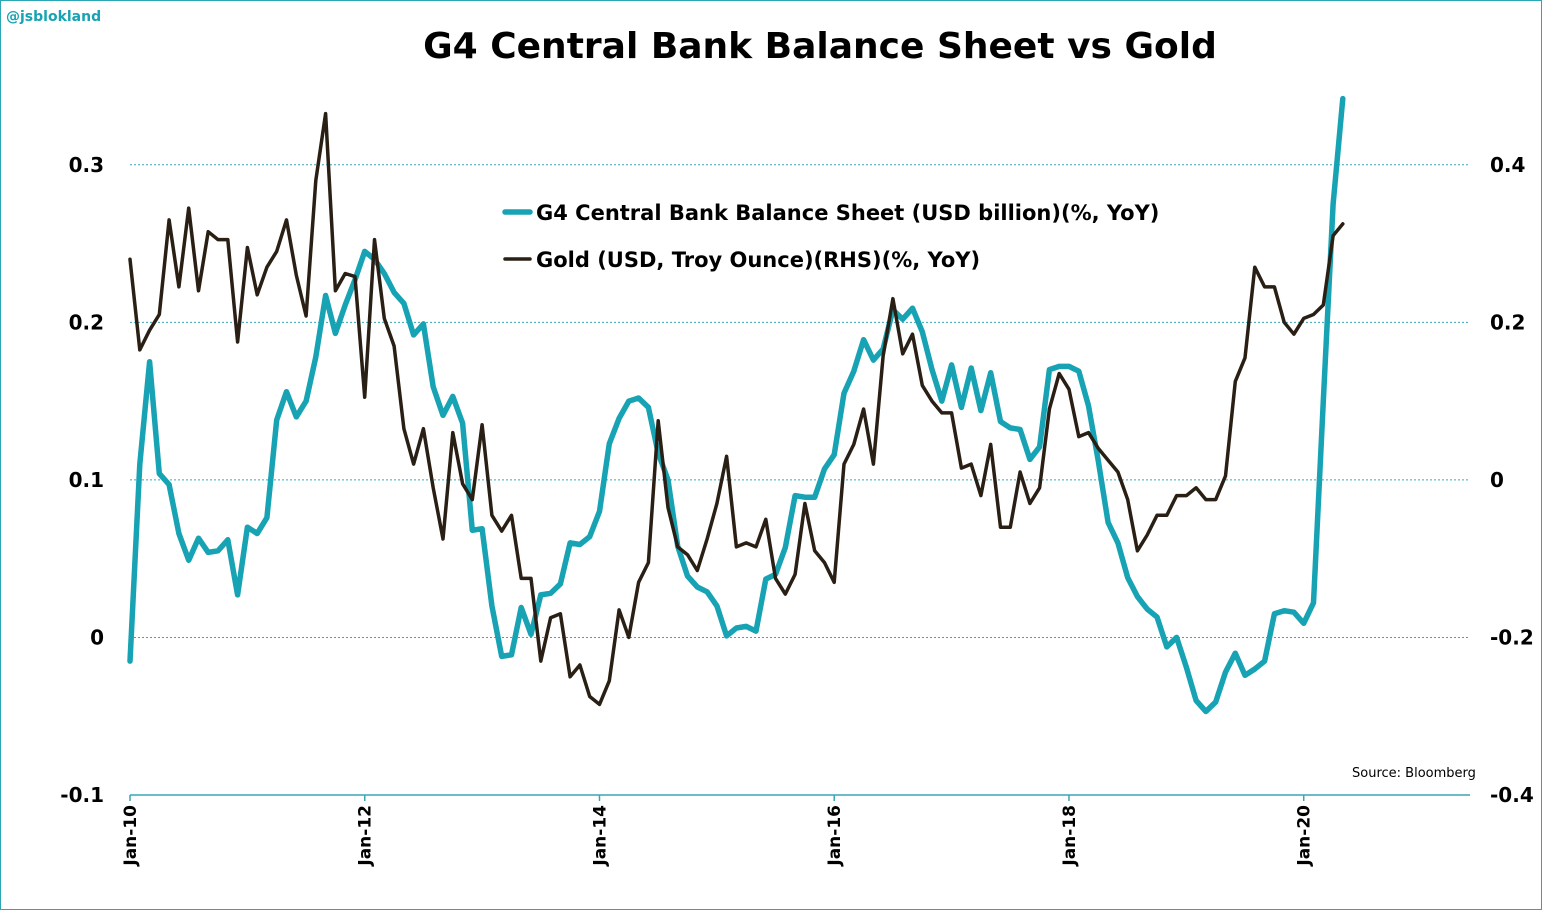 Image resolution: width=1544 pixels, height=912 pixels. What do you see at coordinates (86, 165) in the screenshot?
I see `y-left-tick-label: 0.3` at bounding box center [86, 165].